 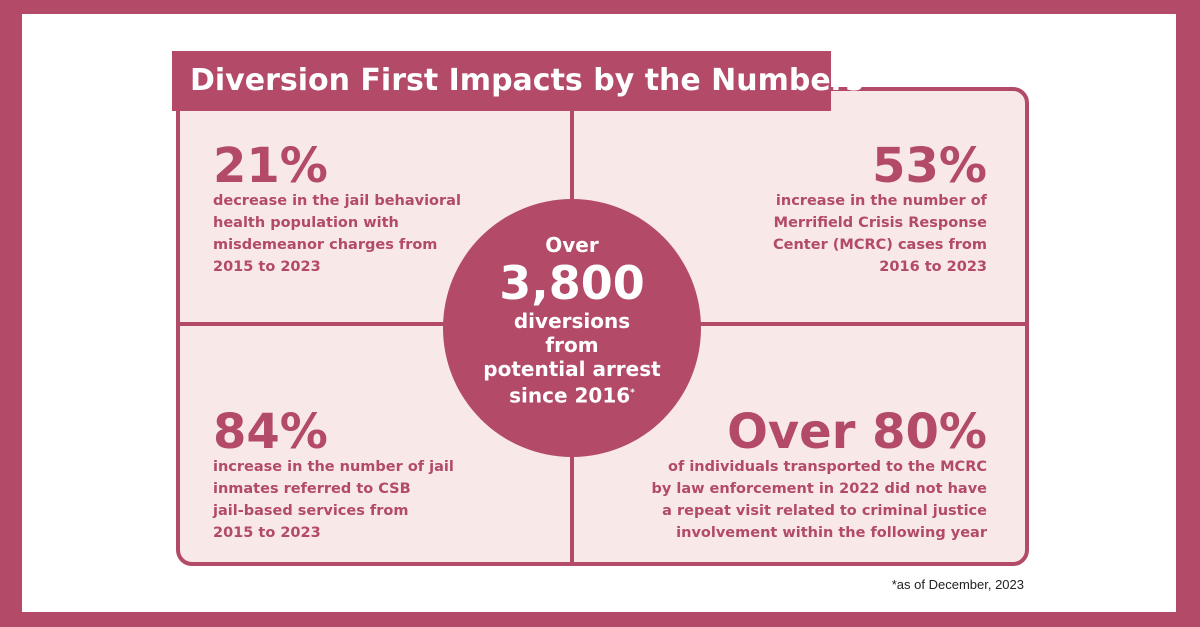 I want to click on stat-value: 21%, so click(x=270, y=166).